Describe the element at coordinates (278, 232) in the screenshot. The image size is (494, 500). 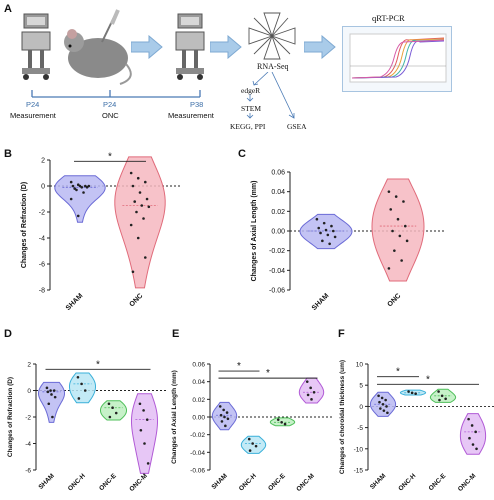
I see `y-tick-label: 0.00` at that location.